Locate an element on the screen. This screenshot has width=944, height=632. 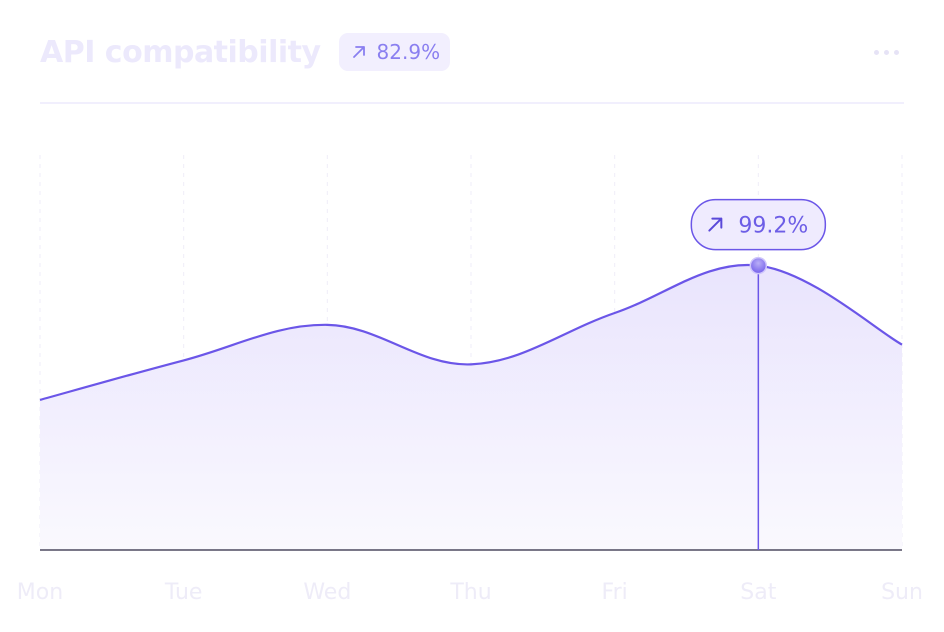
tooltip-value: 99.2% is located at coordinates (773, 226).